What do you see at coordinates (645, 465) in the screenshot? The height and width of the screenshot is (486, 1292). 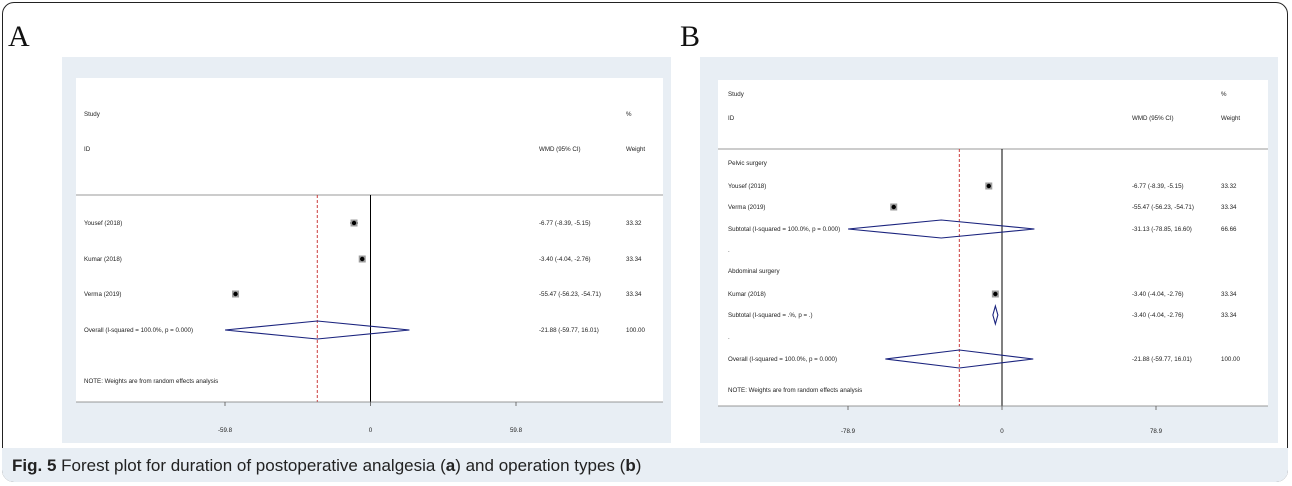 I see `caption-band` at bounding box center [645, 465].